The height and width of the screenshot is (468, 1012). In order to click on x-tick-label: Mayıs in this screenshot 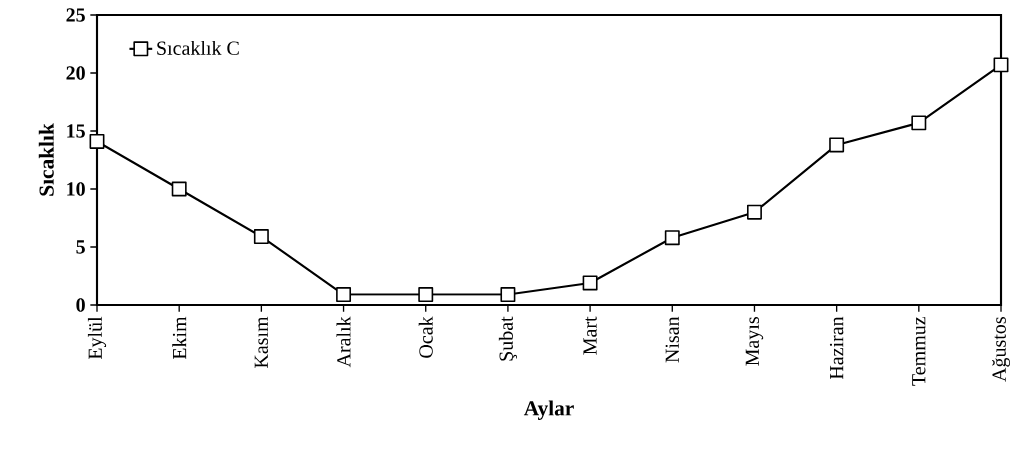, I will do `click(754, 341)`.